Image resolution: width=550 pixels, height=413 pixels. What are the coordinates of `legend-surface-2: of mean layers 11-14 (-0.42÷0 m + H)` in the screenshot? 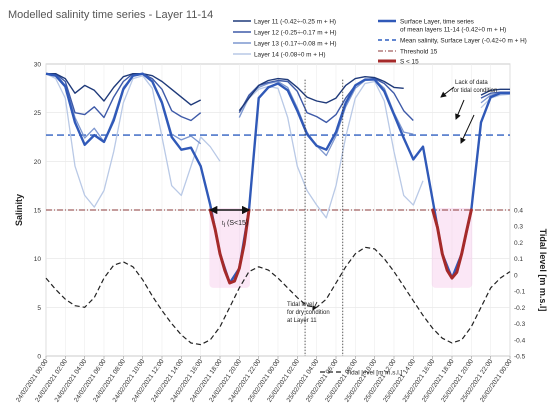 It's located at (453, 30).